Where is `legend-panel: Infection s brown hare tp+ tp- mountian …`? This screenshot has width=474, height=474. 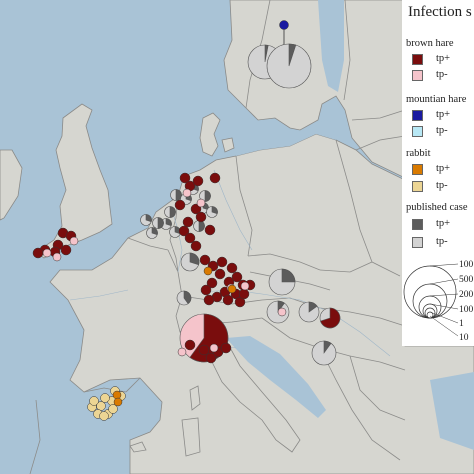
legend-panel: Infection s brown hare tp+ tp- mountian … is located at coordinates (438, 173).